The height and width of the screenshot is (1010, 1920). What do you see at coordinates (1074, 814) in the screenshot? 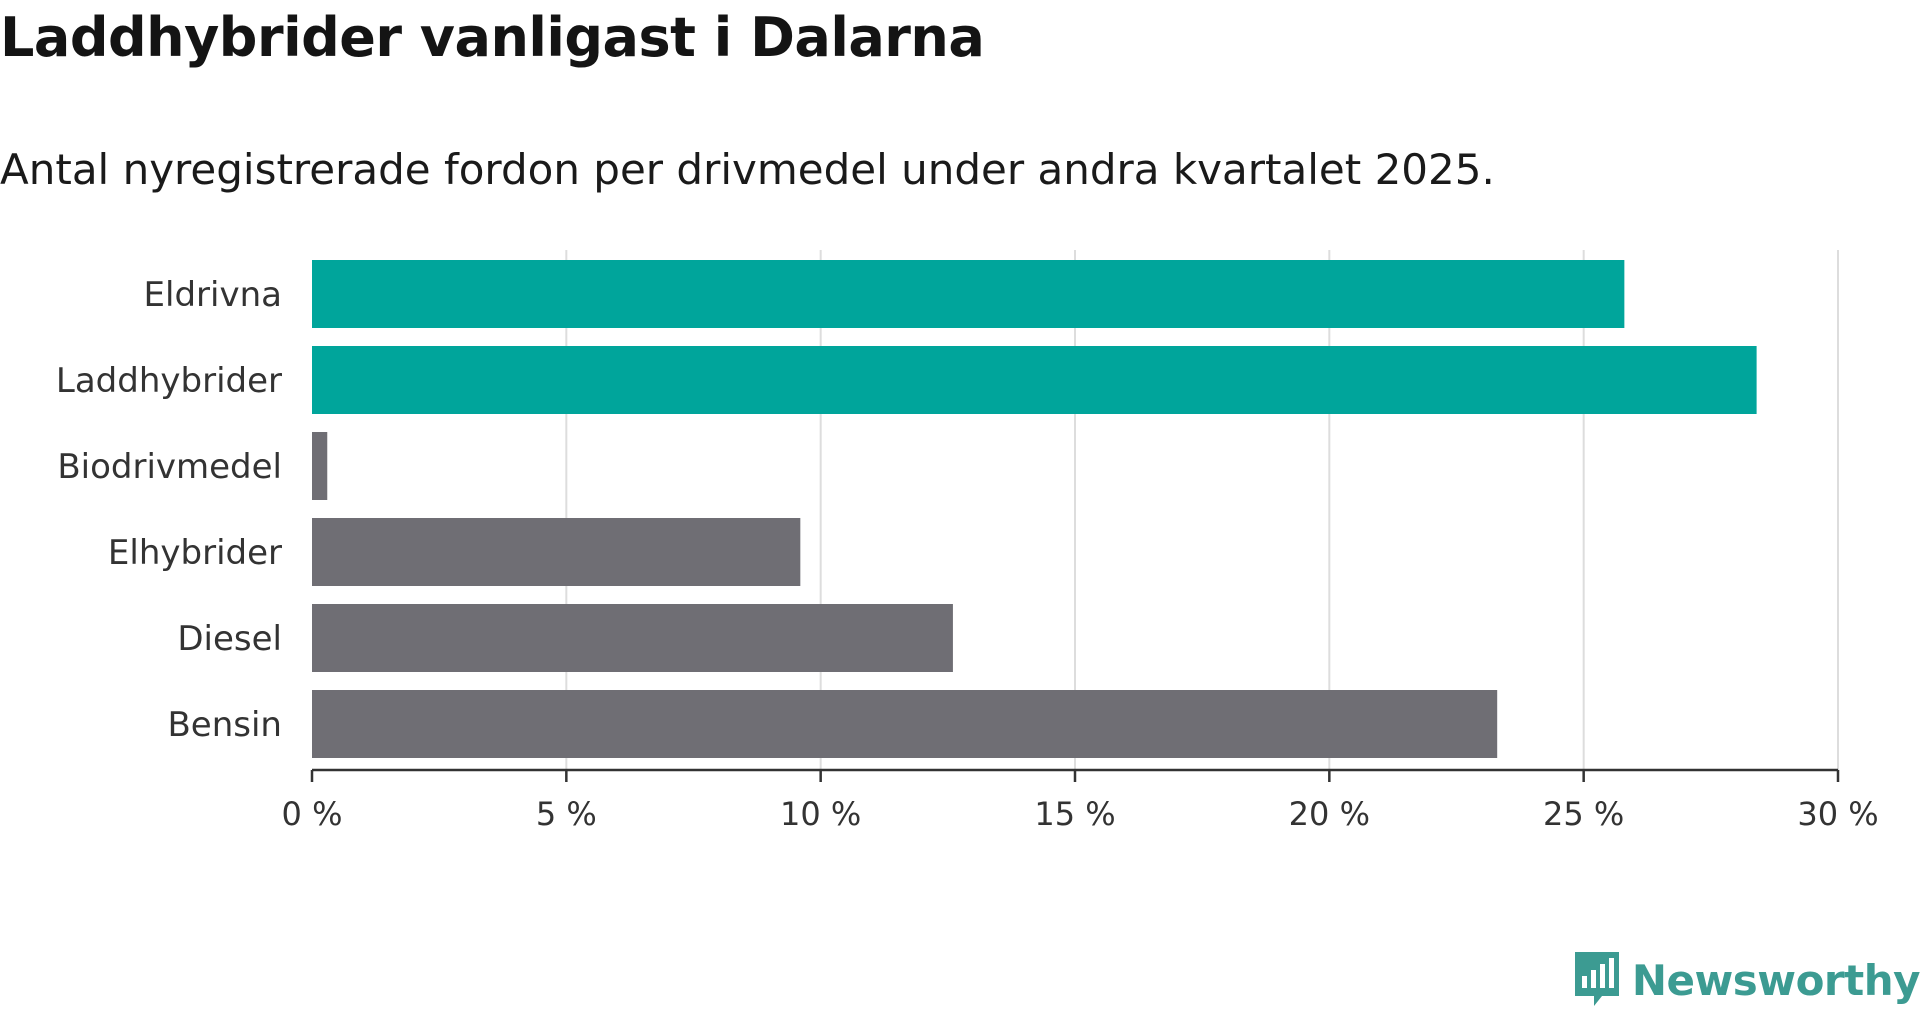
I see `x-tick-label: 15 %` at bounding box center [1074, 814].